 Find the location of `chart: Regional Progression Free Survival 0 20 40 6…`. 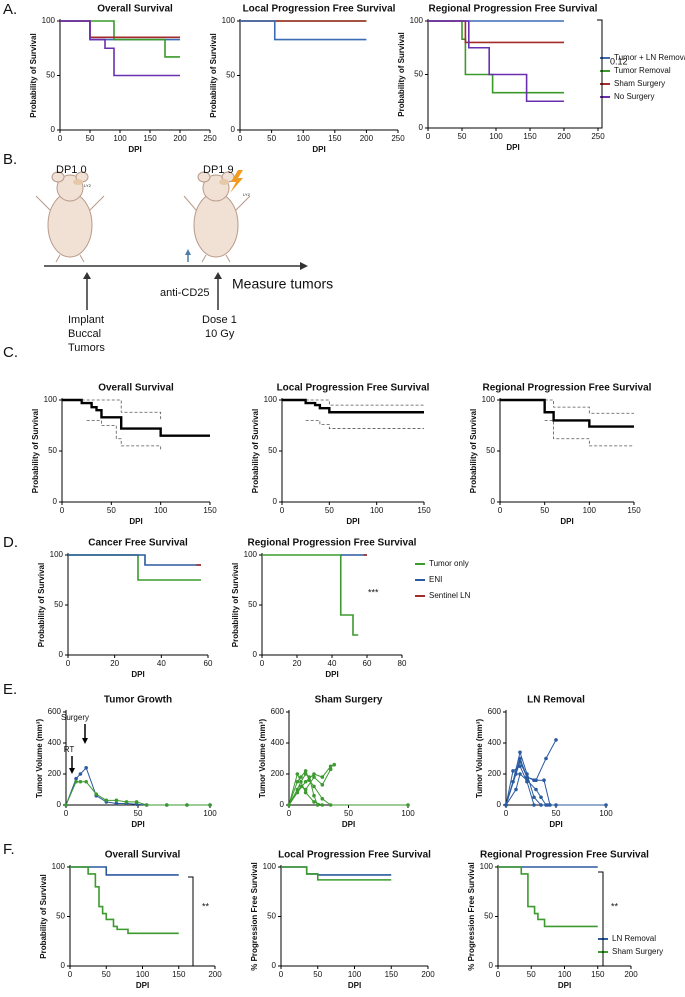

chart: Regional Progression Free Survival 0 20 40 6… is located at coordinates (350, 608).